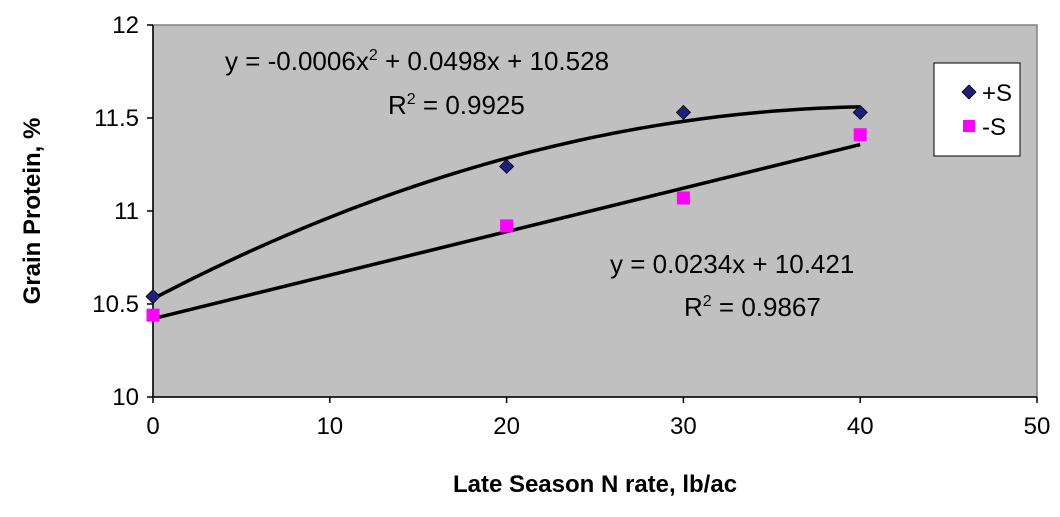  I want to click on y-ticks: 10 10.5 11 11.5 12, so click(122, 211).